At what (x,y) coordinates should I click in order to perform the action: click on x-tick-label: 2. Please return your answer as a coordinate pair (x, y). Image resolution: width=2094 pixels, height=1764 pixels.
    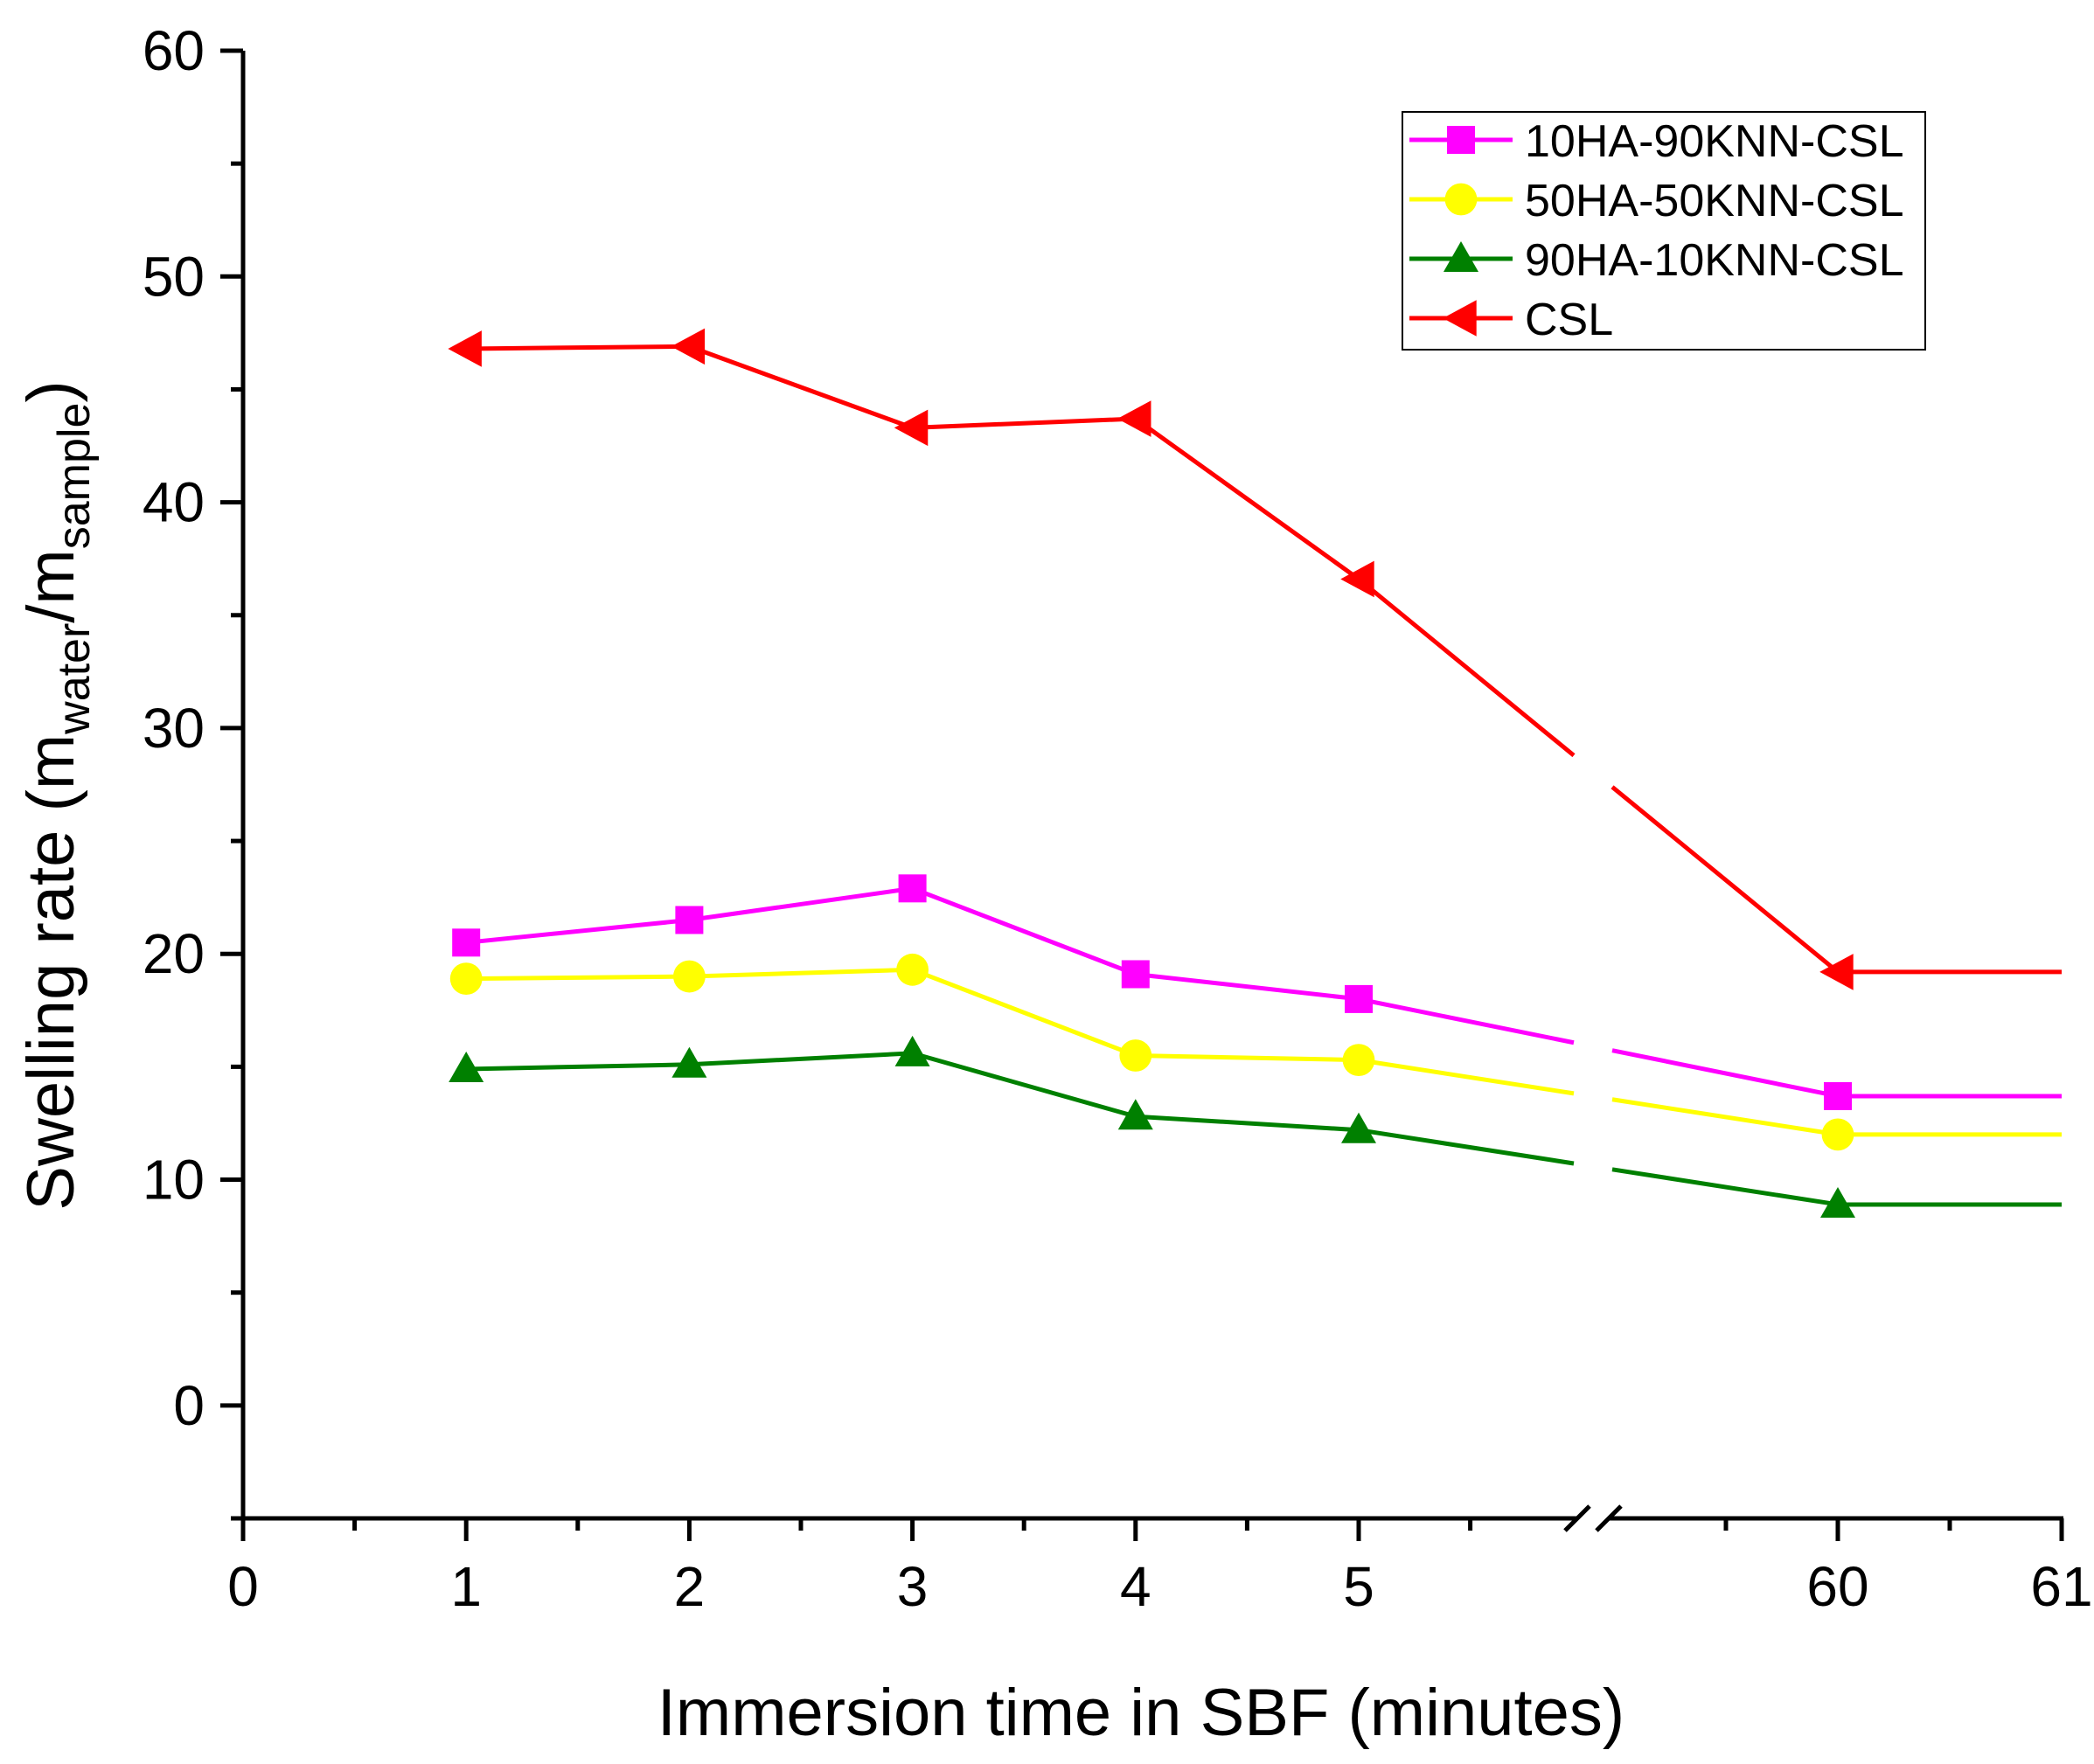
    Looking at the image, I should click on (690, 1586).